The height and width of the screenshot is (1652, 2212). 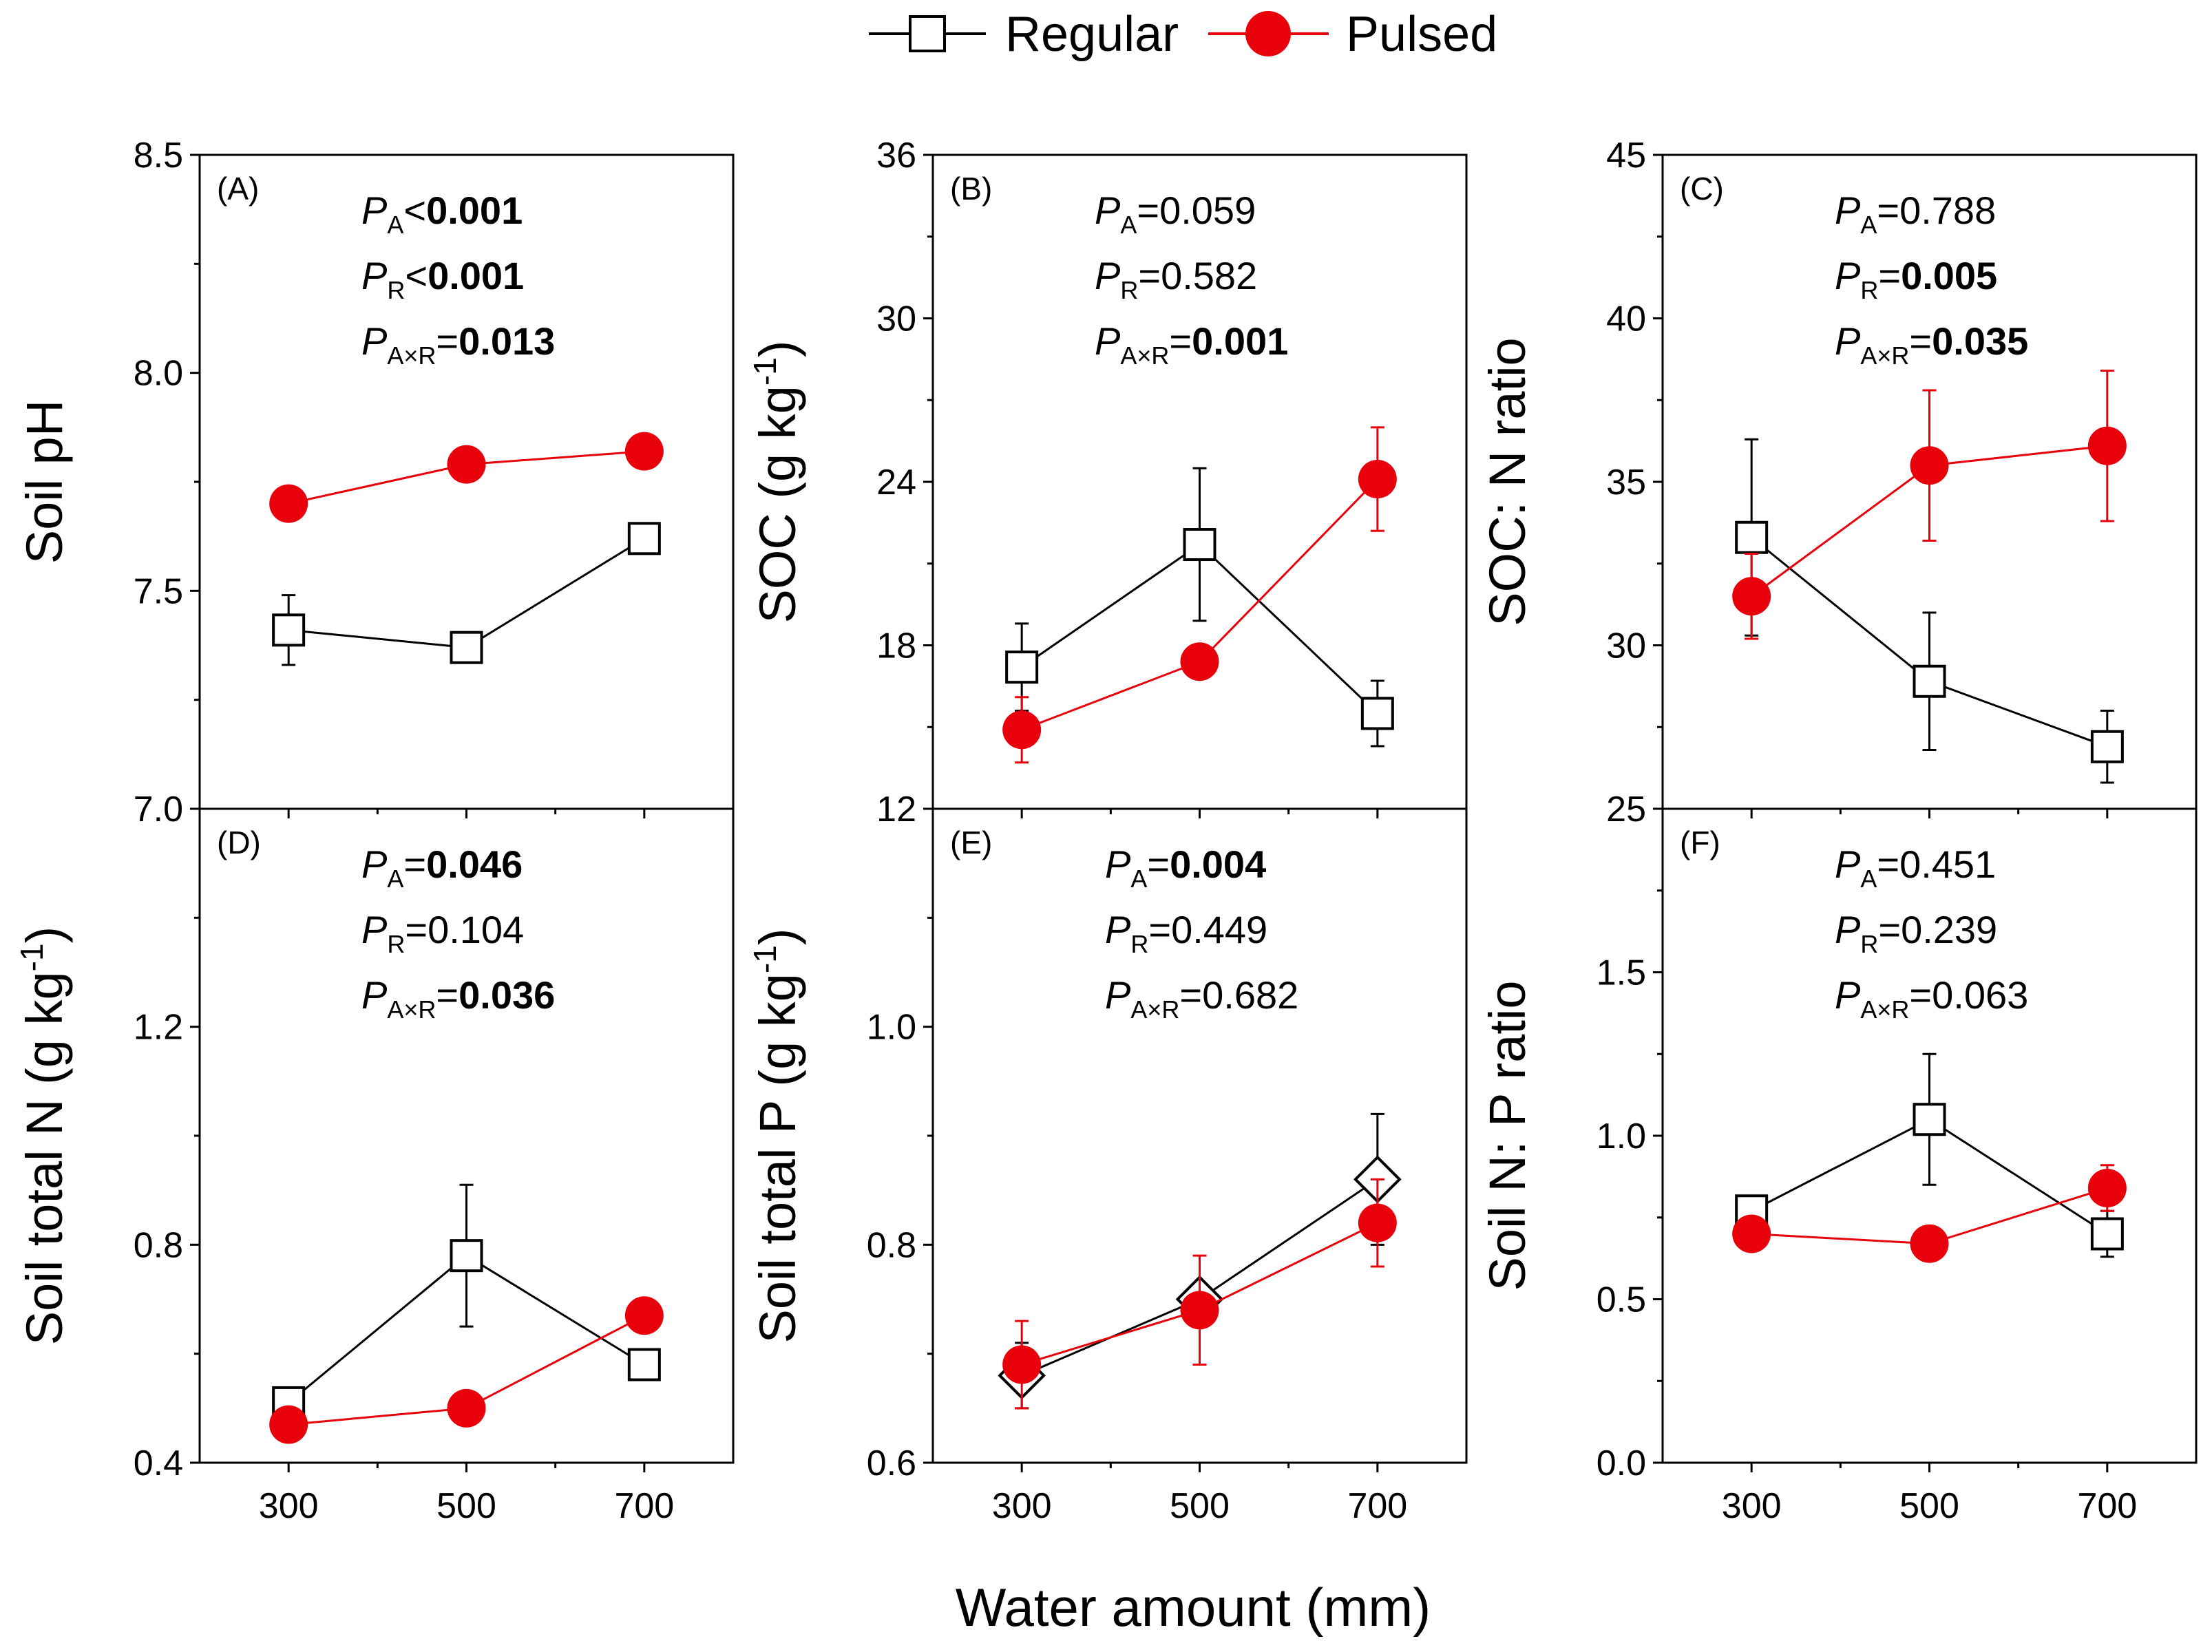 What do you see at coordinates (1948, 865) in the screenshot?
I see `panel-f-stat-value: 0.451` at bounding box center [1948, 865].